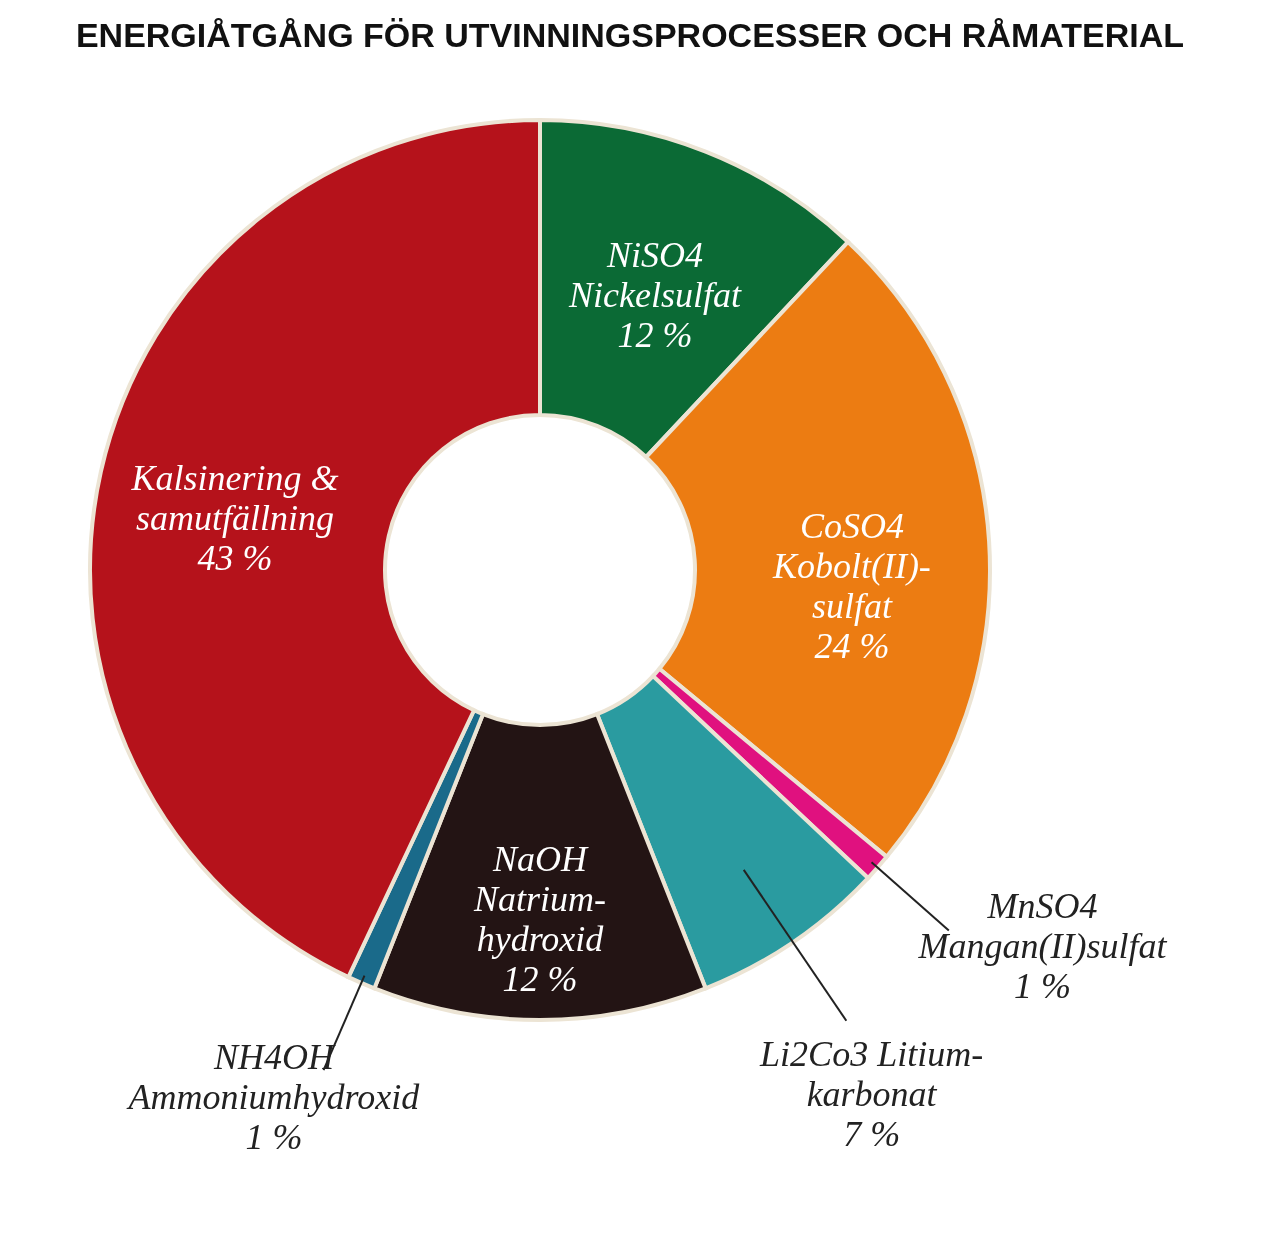  What do you see at coordinates (655, 275) in the screenshot?
I see `slice-label: NiSO4 Nickelsulfat` at bounding box center [655, 275].